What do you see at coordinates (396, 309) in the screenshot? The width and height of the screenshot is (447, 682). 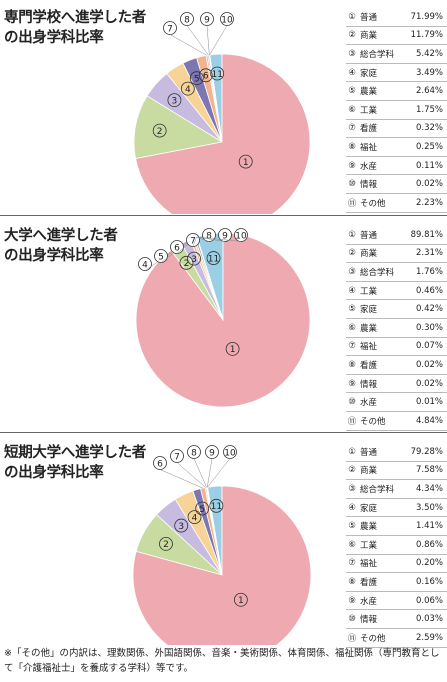 I see `legend-row: ⑤ 家庭 0.42%` at bounding box center [396, 309].